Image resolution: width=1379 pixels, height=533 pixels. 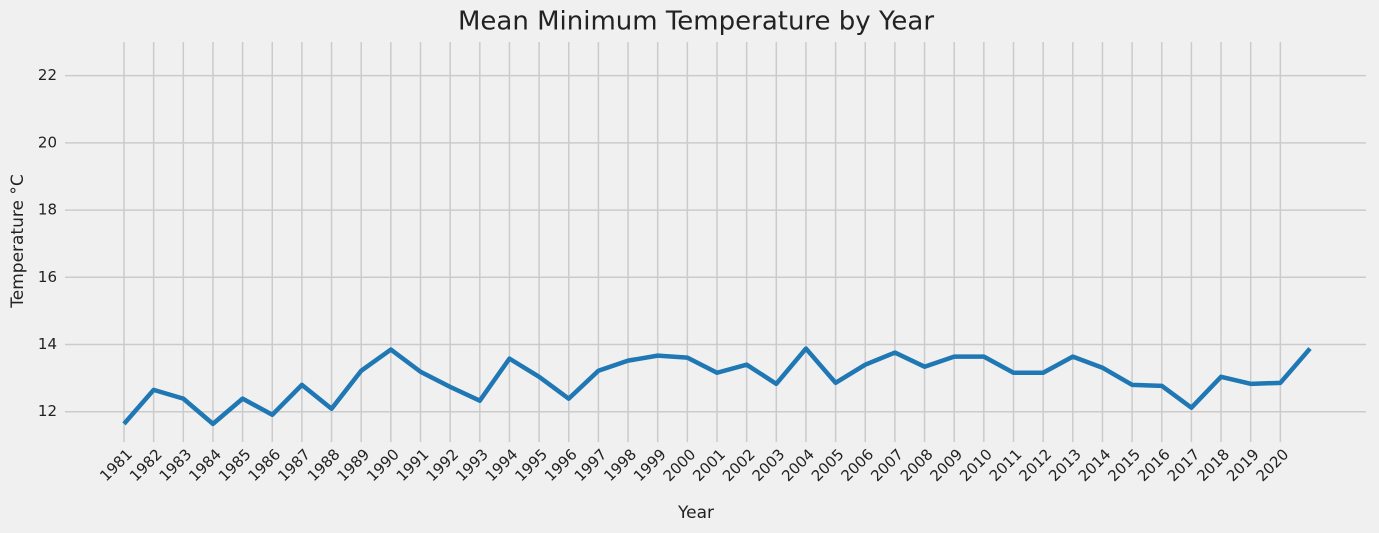 What do you see at coordinates (680, 465) in the screenshot?
I see `x-tick-label: 2000` at bounding box center [680, 465].